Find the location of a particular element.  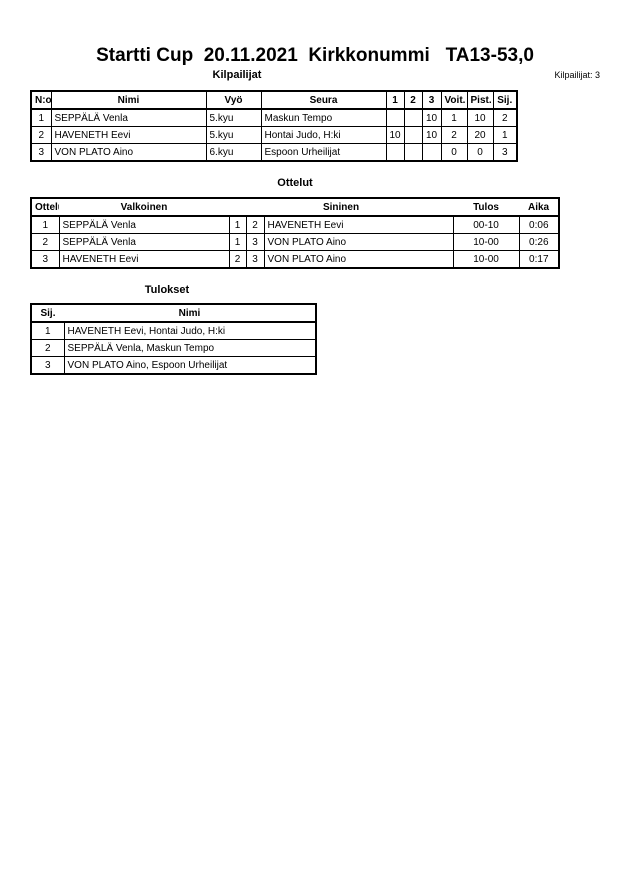

header-cell: Seura is located at coordinates (323, 100).